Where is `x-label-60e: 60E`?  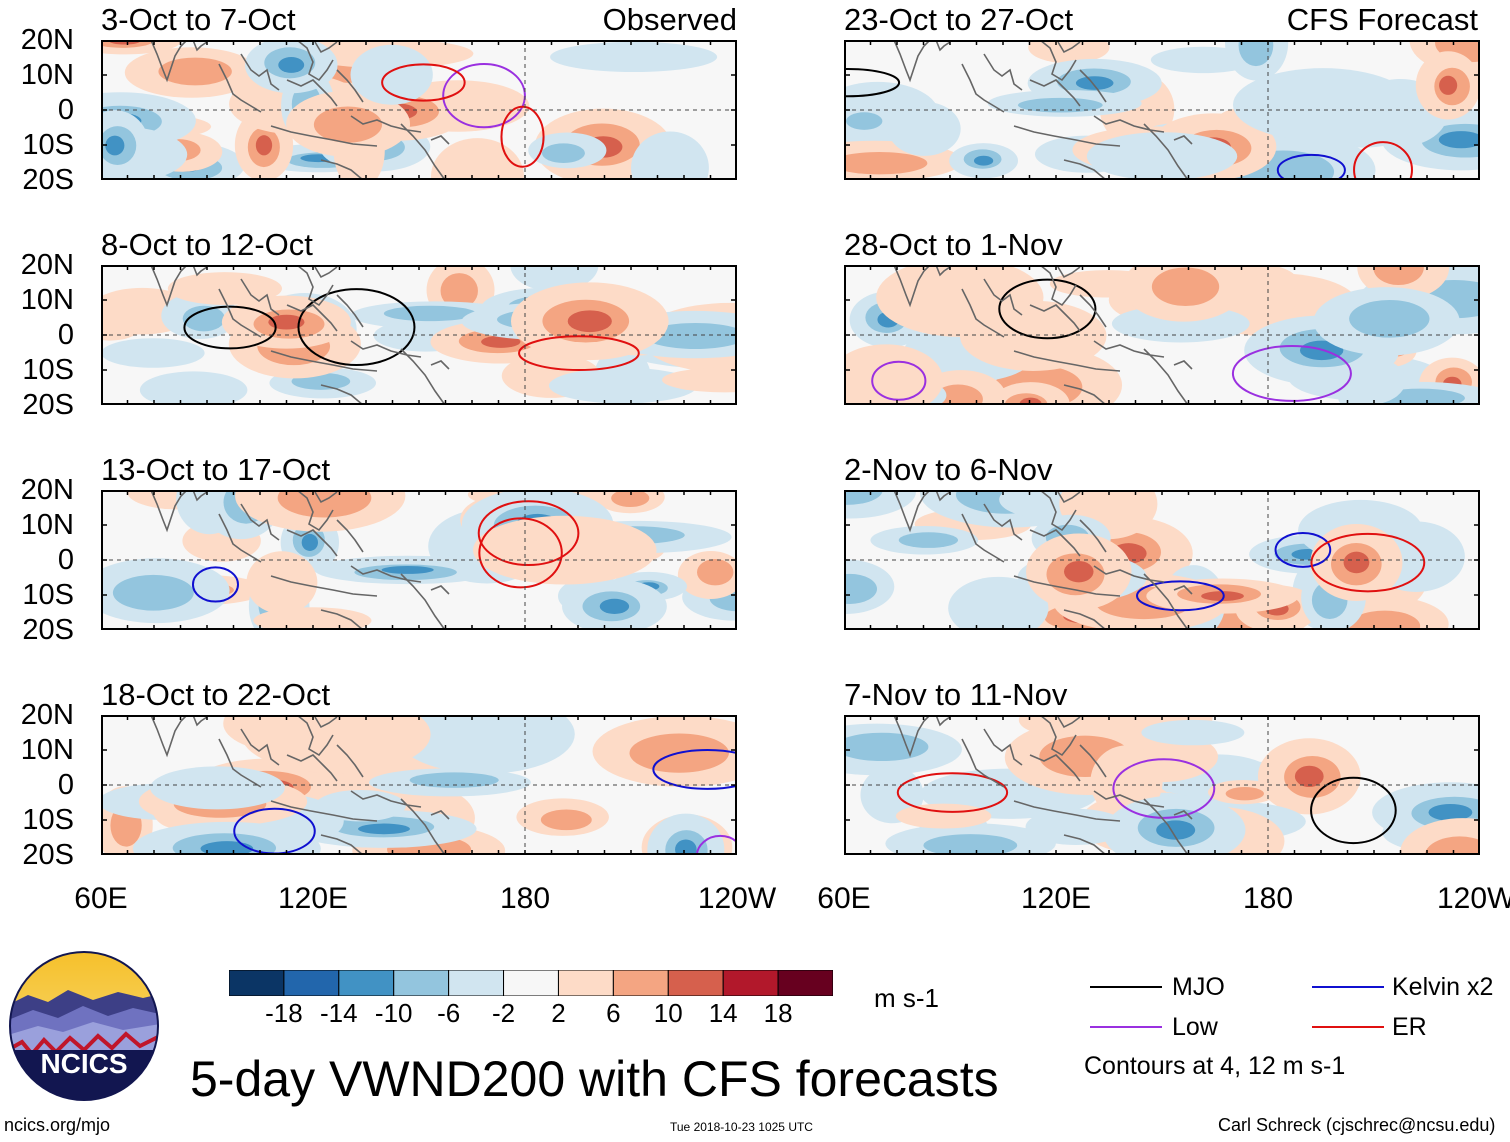
x-label-60e: 60E is located at coordinates (101, 898).